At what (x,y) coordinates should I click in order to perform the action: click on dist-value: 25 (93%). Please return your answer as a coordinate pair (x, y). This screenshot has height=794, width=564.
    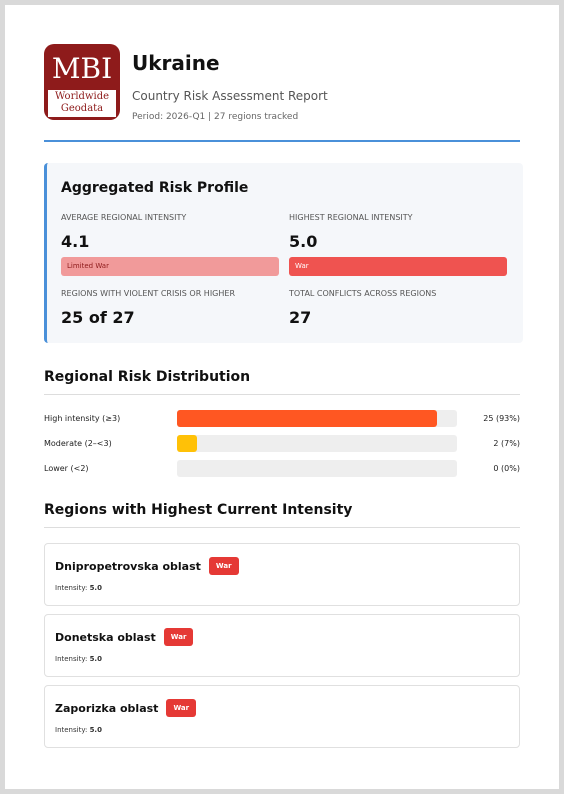
    Looking at the image, I should click on (501, 418).